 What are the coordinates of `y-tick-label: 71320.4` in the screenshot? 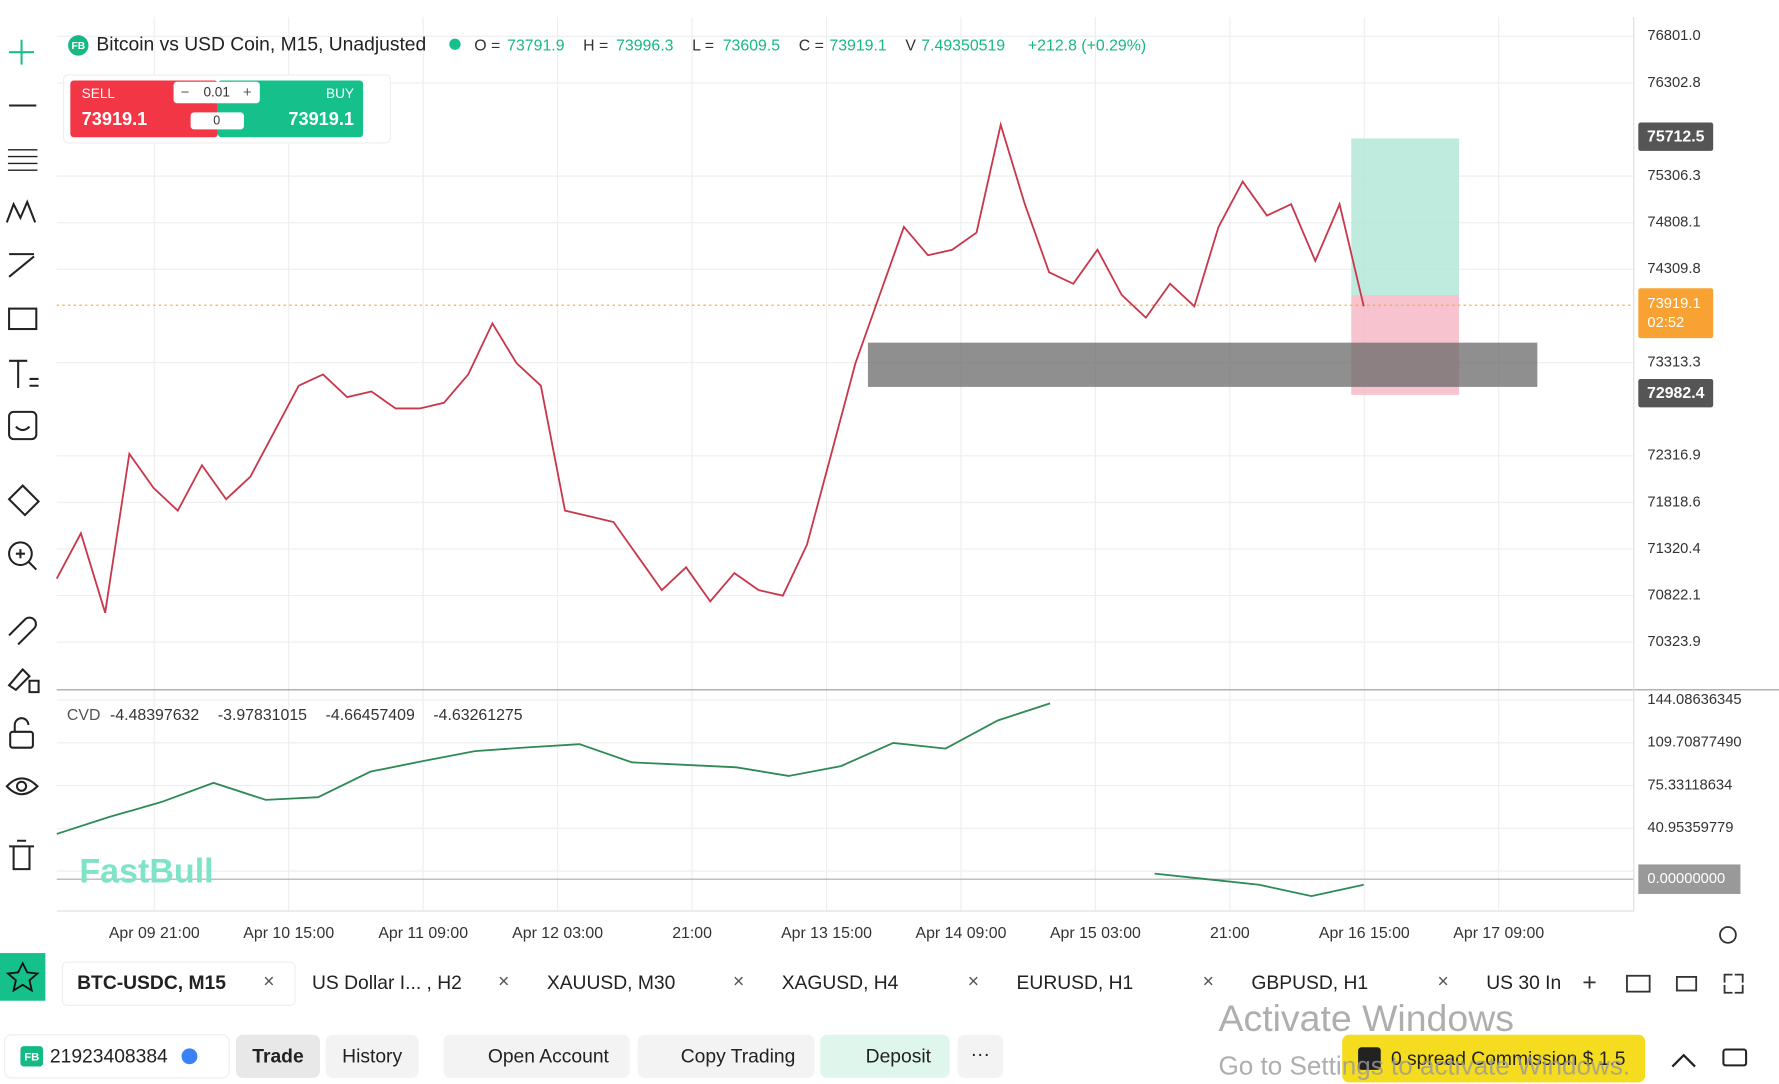 It's located at (1673, 549).